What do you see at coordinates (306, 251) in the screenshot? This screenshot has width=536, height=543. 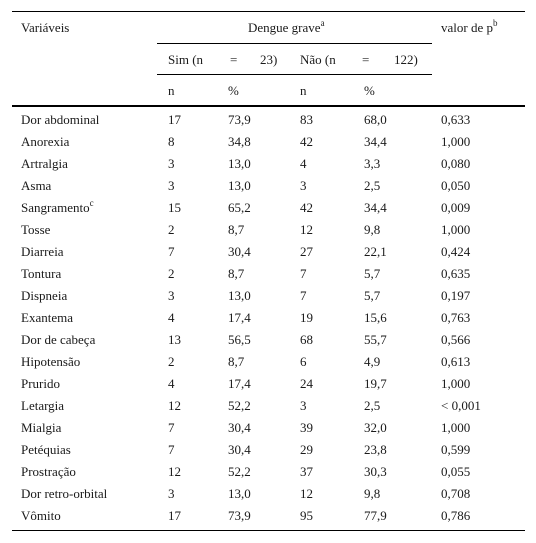 I see `cell-n-no: 27` at bounding box center [306, 251].